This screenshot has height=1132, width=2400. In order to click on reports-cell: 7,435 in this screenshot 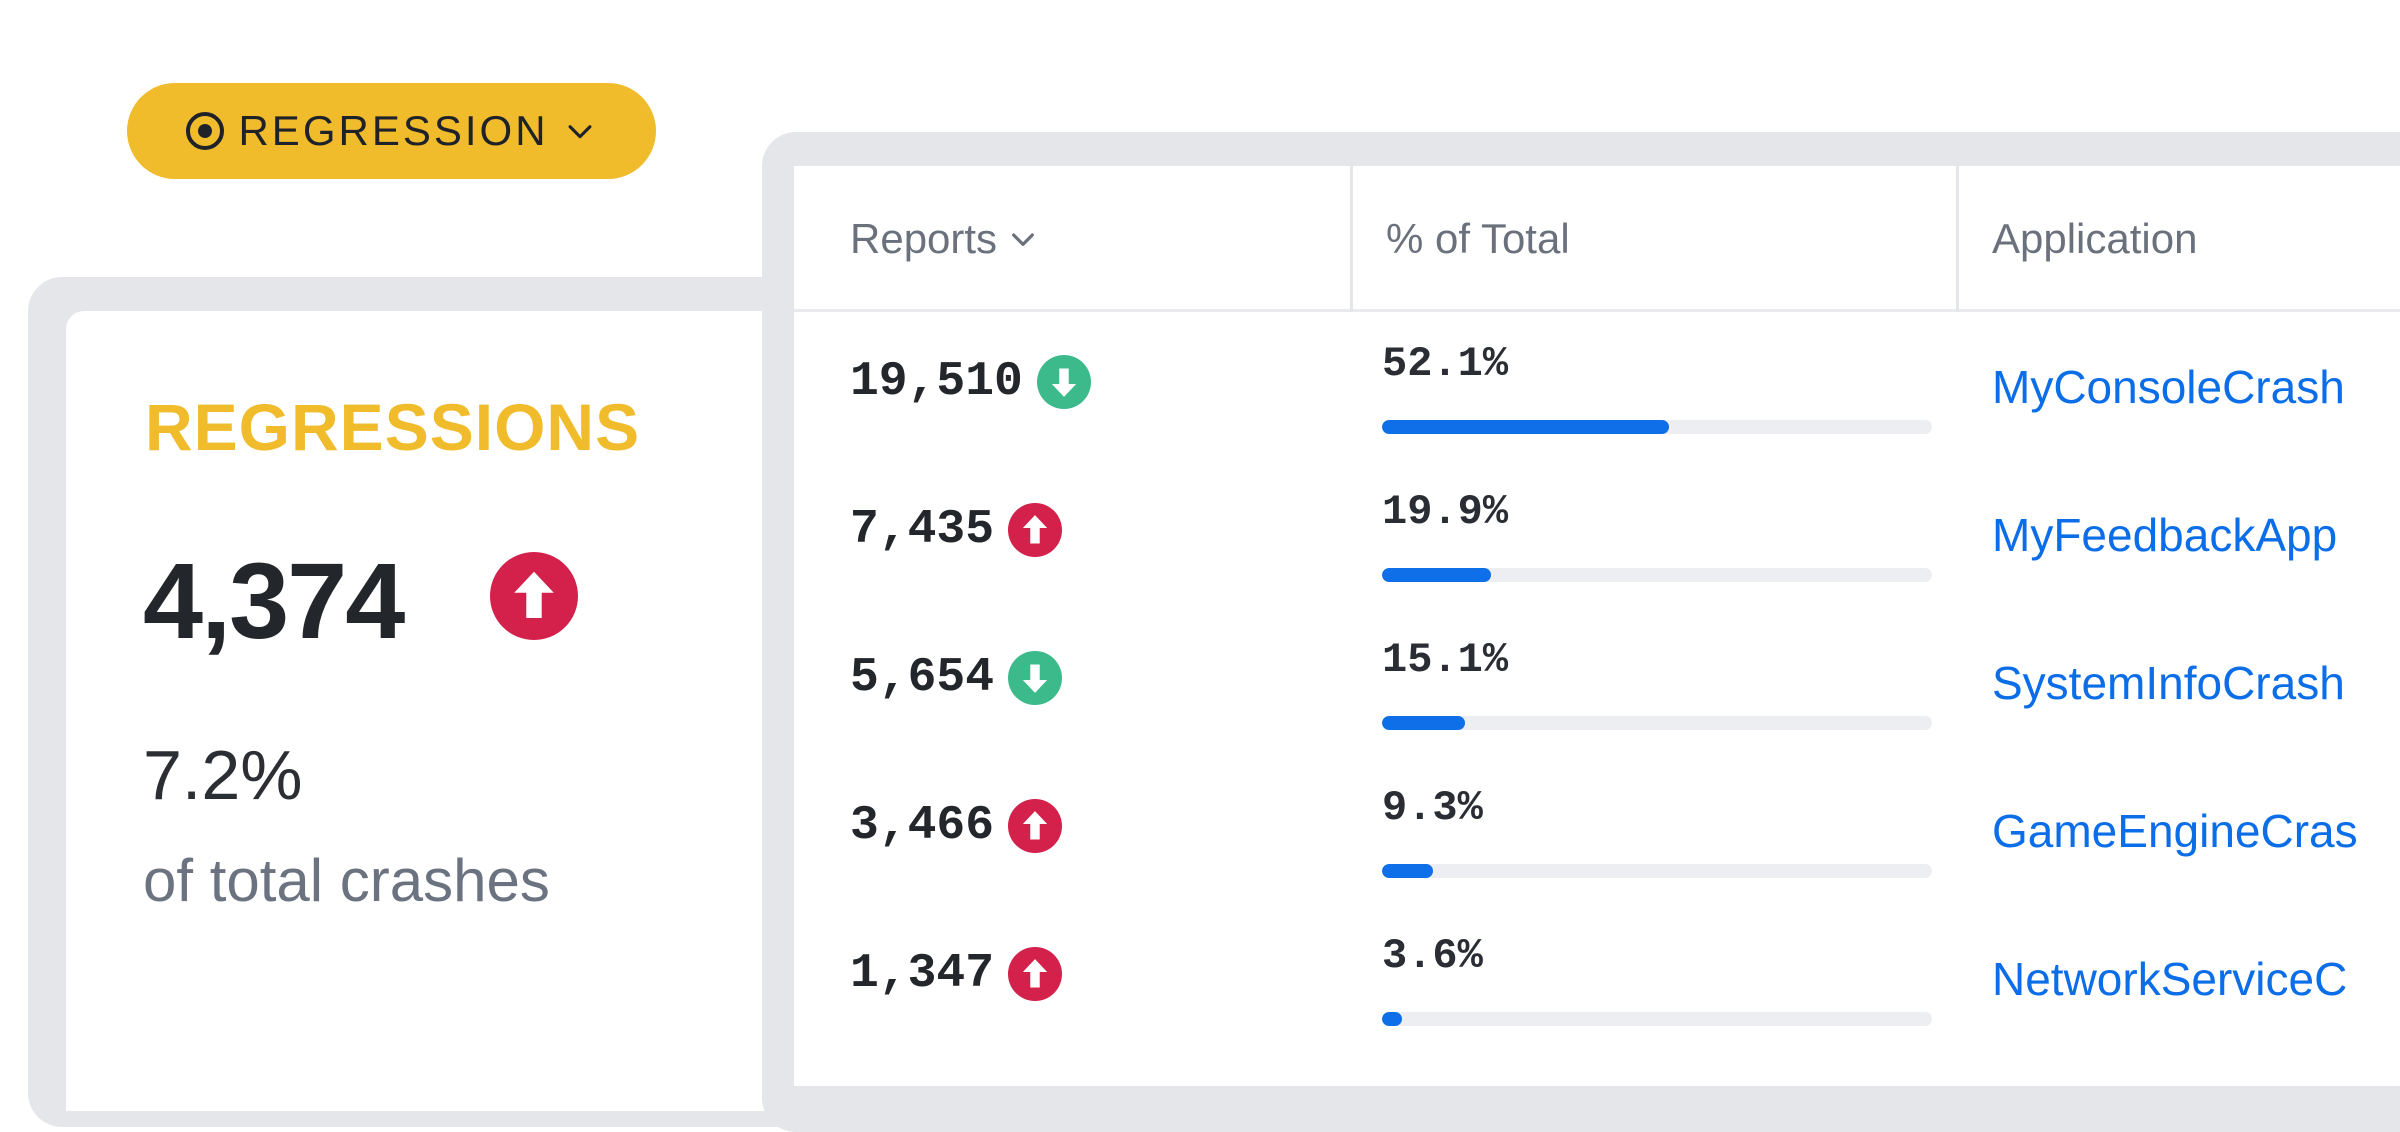, I will do `click(956, 530)`.